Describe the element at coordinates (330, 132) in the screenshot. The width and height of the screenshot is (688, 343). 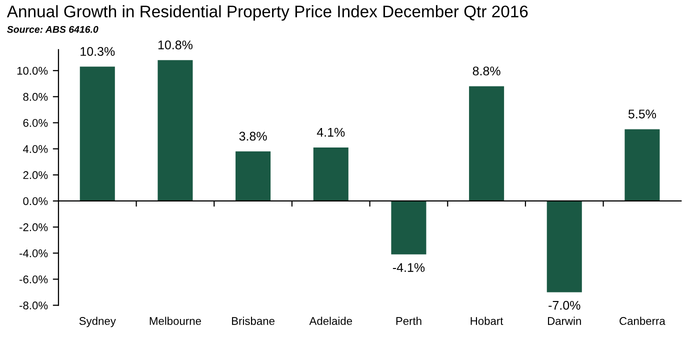
I see `data-label: 4.1%` at that location.